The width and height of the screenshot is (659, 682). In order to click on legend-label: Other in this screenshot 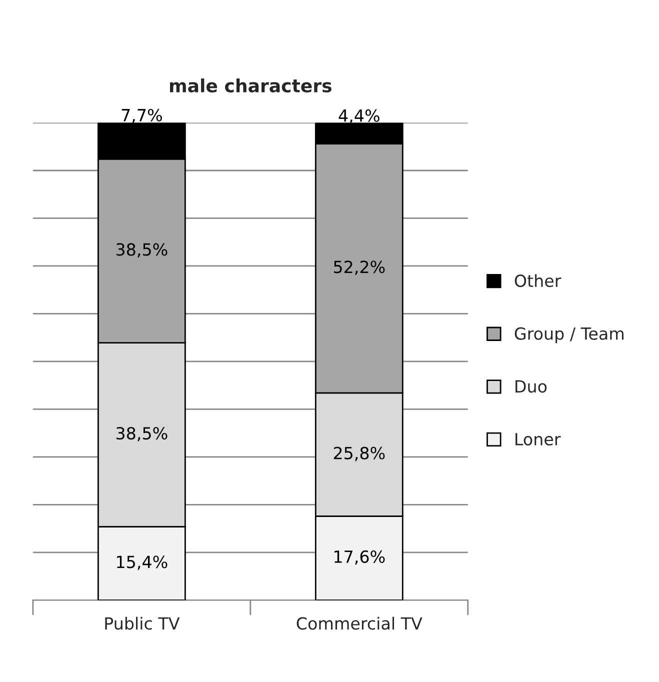, I will do `click(538, 281)`.